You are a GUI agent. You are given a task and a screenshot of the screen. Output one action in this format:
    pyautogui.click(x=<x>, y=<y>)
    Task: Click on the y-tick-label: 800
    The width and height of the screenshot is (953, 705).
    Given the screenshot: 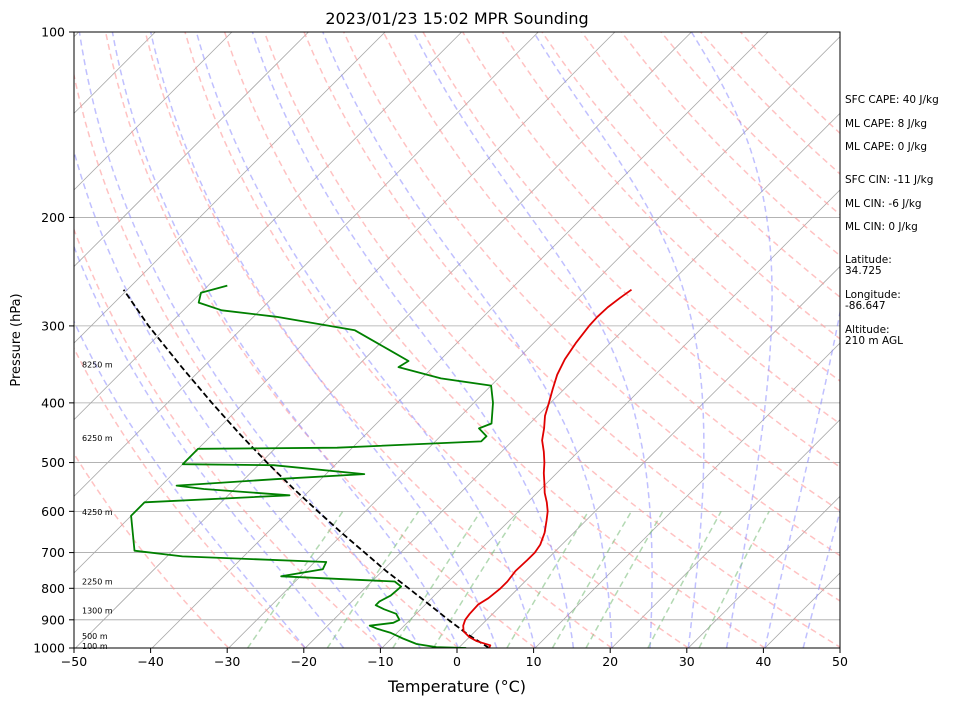 What is the action you would take?
    pyautogui.click(x=53, y=588)
    